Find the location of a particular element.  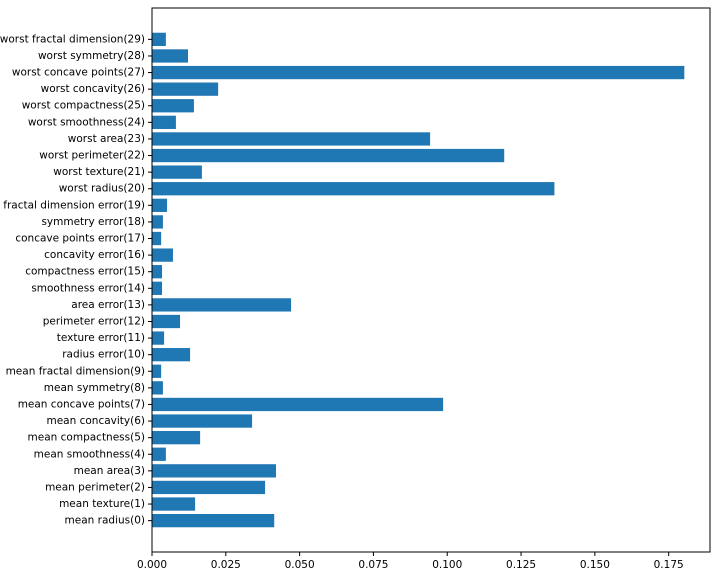

y-tick-label: mean smoothness(4) is located at coordinates (89, 454).